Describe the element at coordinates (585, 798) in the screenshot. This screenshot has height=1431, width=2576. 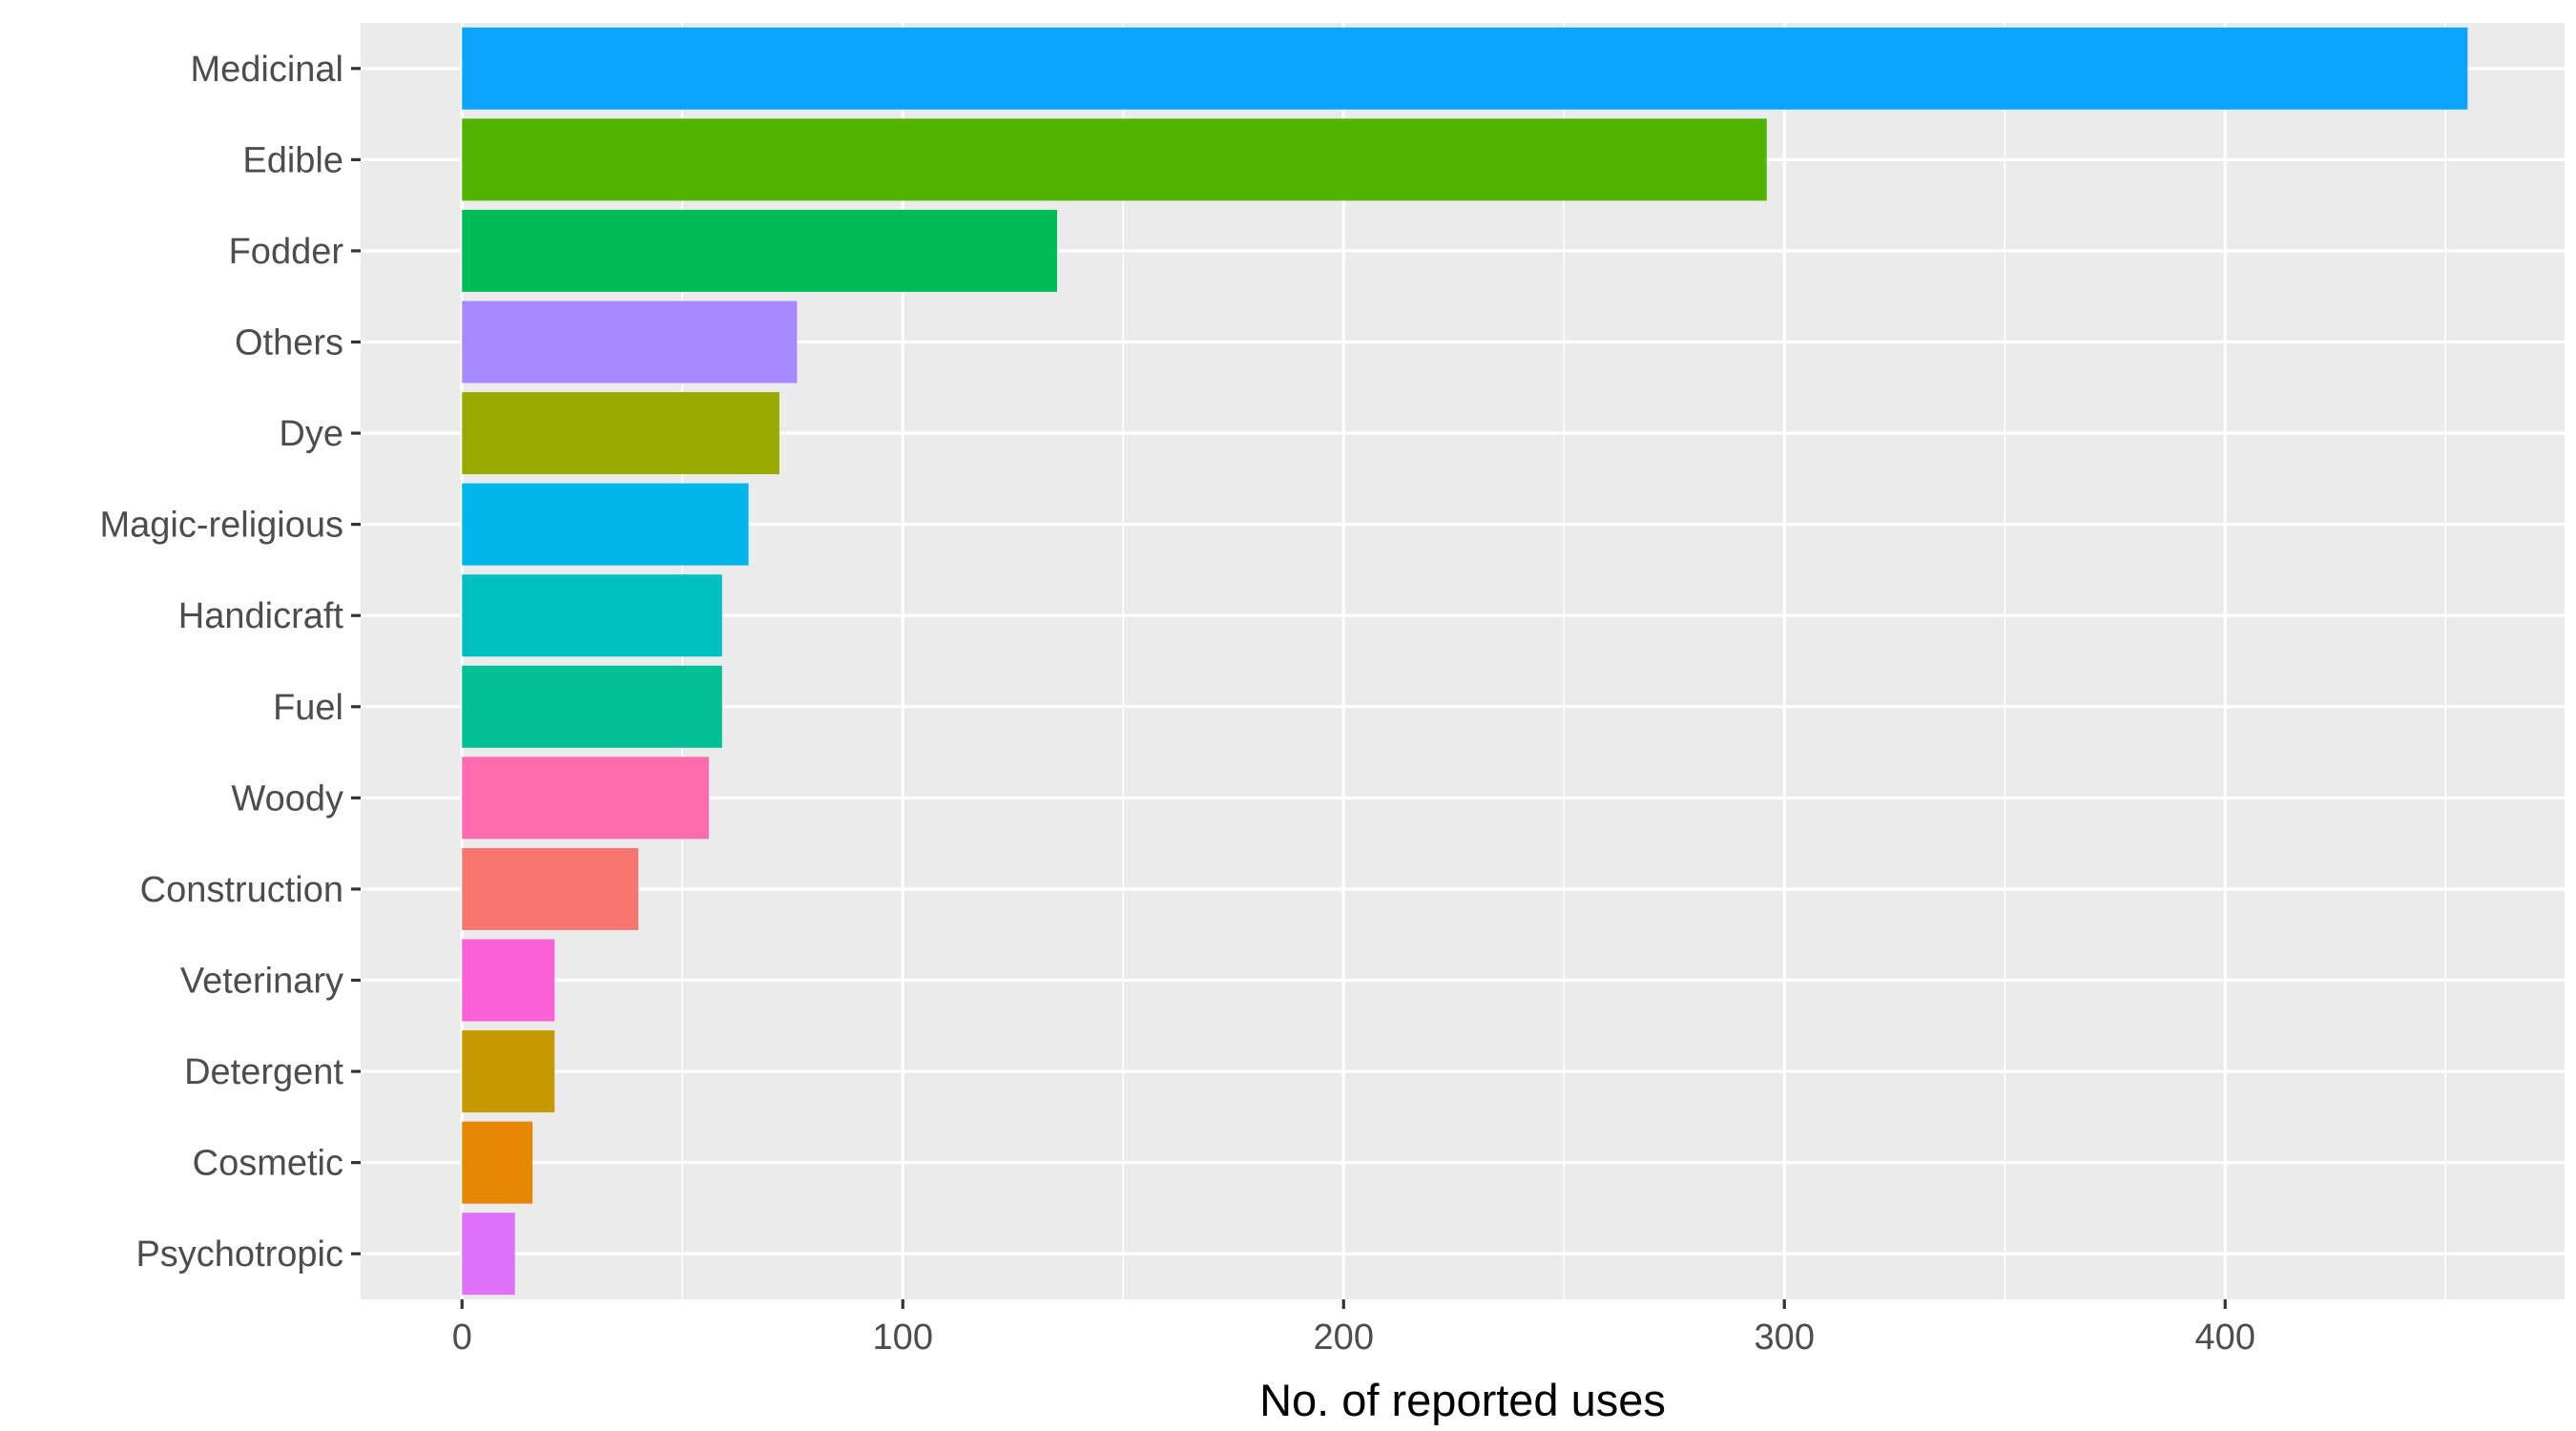
I see `bar-woody` at that location.